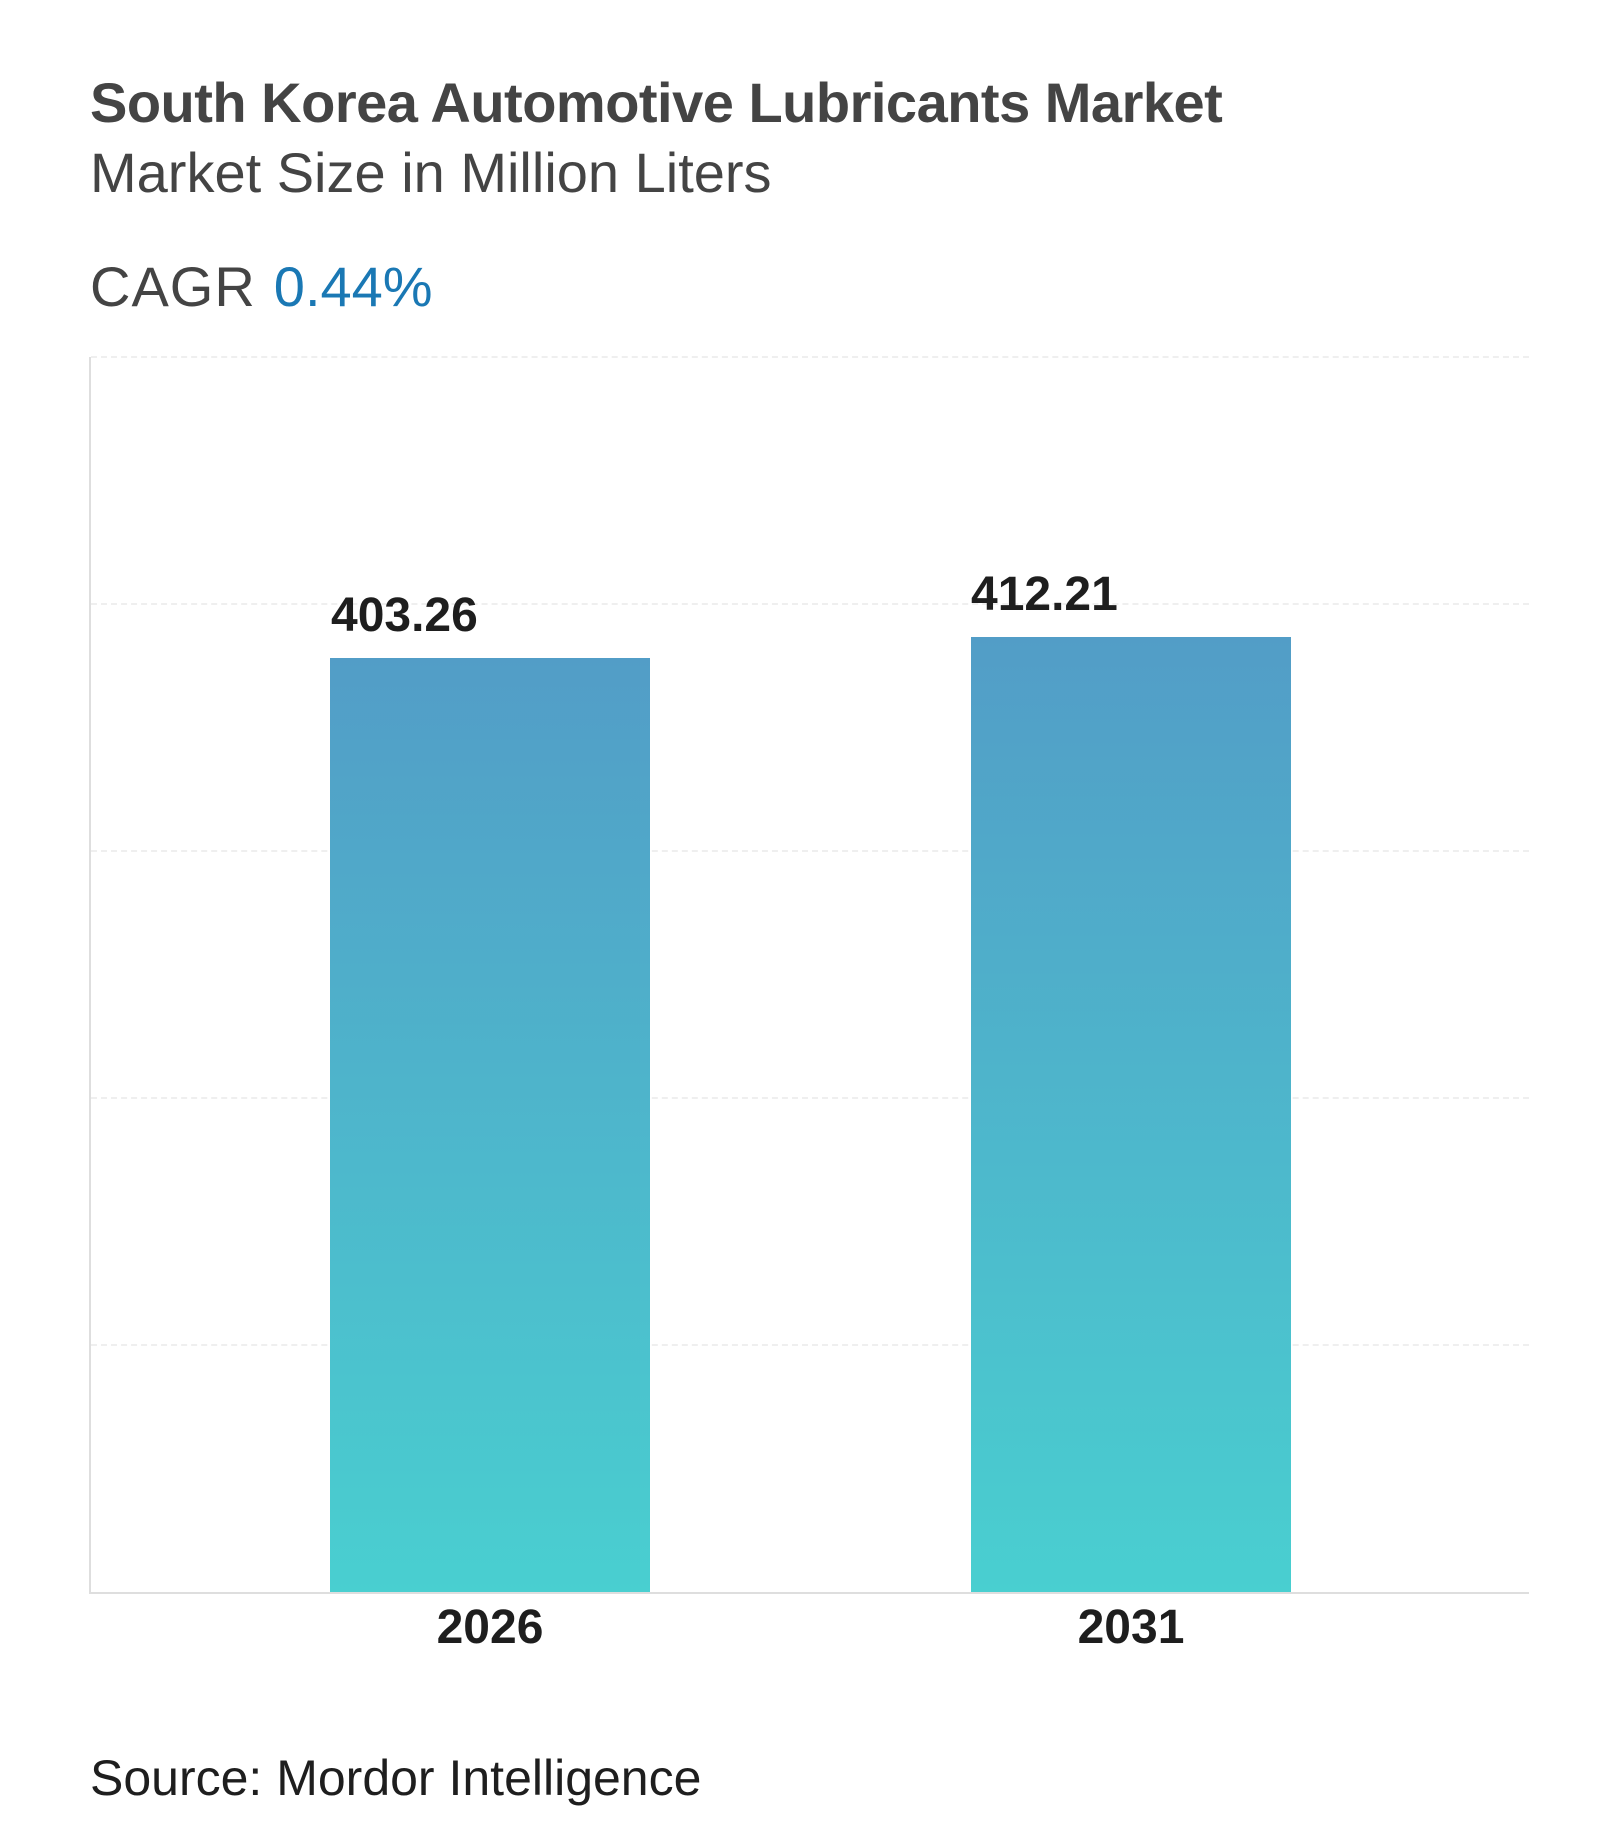 Image resolution: width=1620 pixels, height=1826 pixels. Describe the element at coordinates (90, 975) in the screenshot. I see `y-axis-line` at that location.